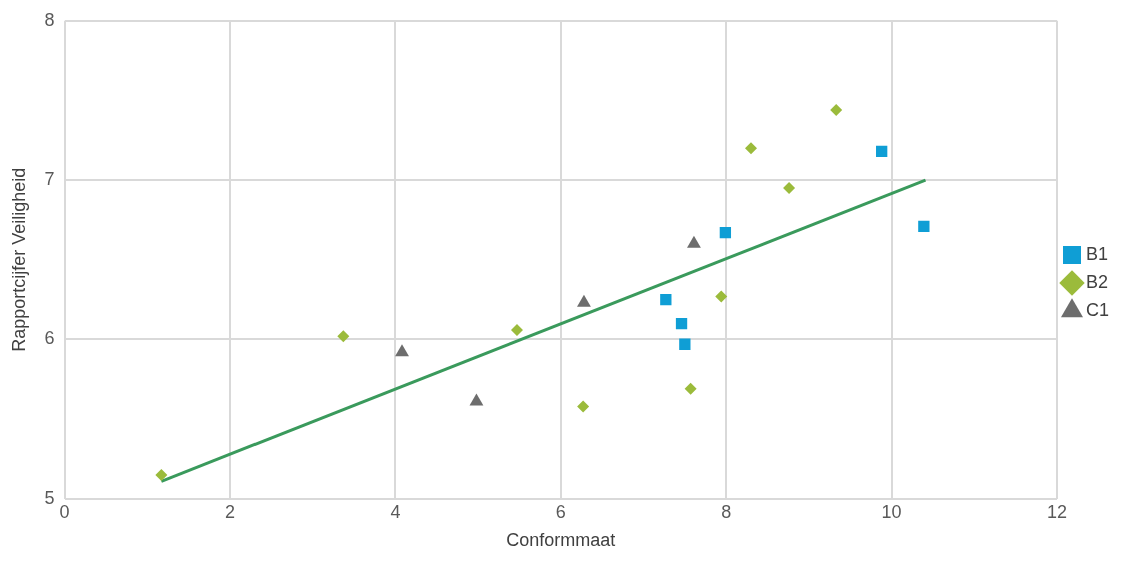 The height and width of the screenshot is (561, 1139). Describe the element at coordinates (49, 338) in the screenshot. I see `y-tick-label: 6` at that location.